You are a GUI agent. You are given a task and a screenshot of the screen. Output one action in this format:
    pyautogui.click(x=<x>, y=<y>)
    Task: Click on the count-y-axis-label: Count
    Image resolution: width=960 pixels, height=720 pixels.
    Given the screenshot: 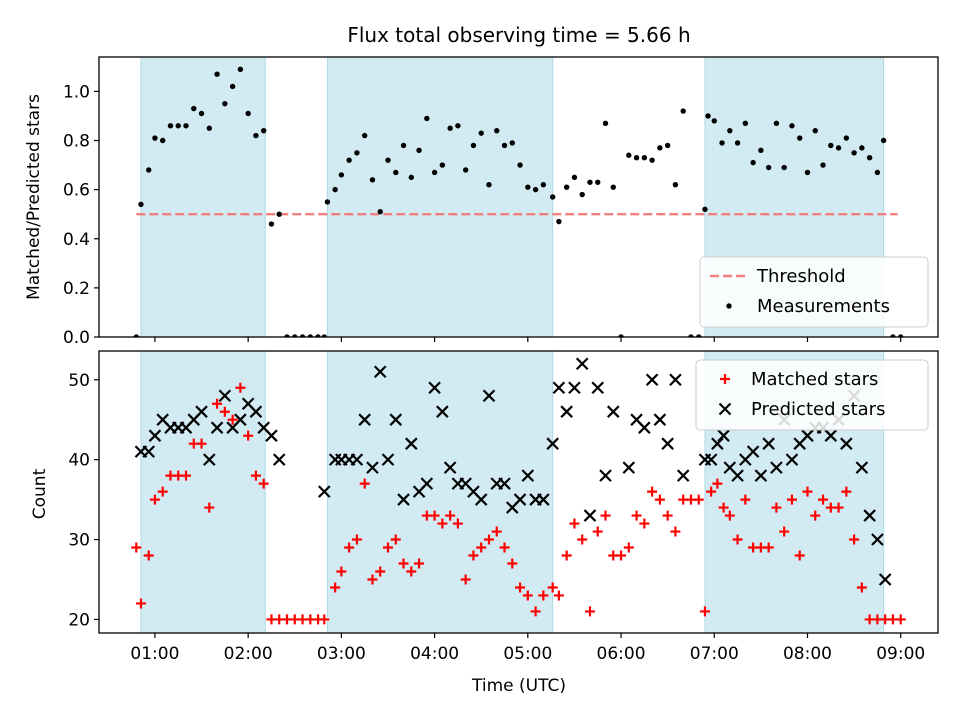 What is the action you would take?
    pyautogui.click(x=40, y=493)
    